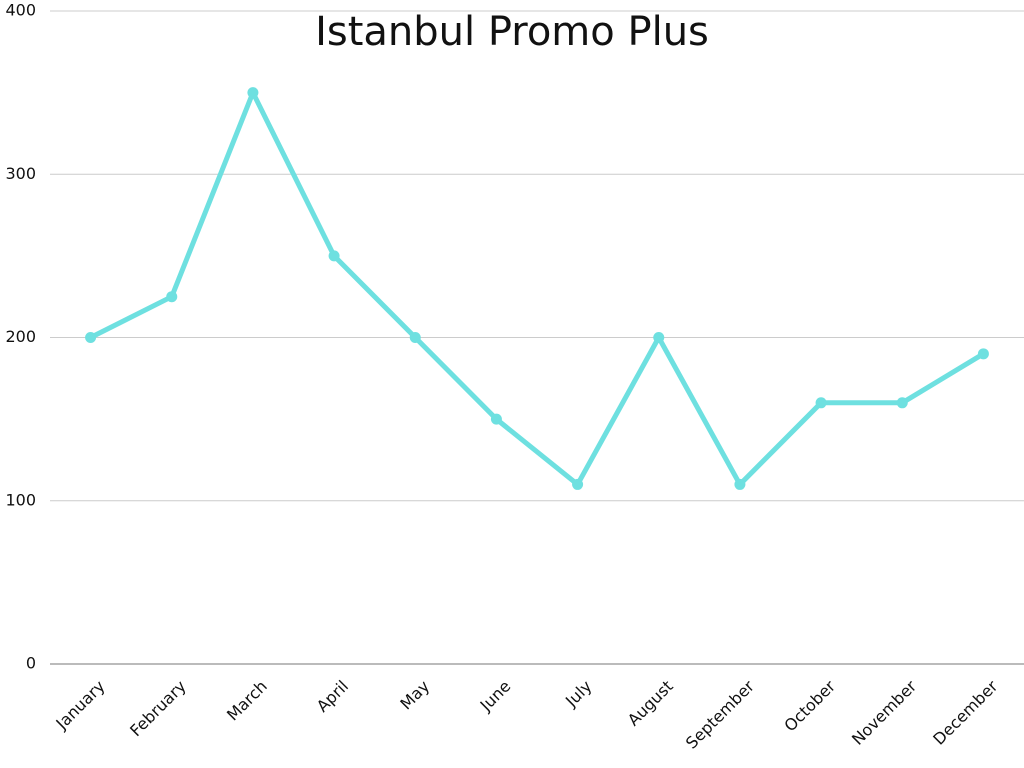  Describe the element at coordinates (578, 694) in the screenshot. I see `x-tick-label: July` at that location.